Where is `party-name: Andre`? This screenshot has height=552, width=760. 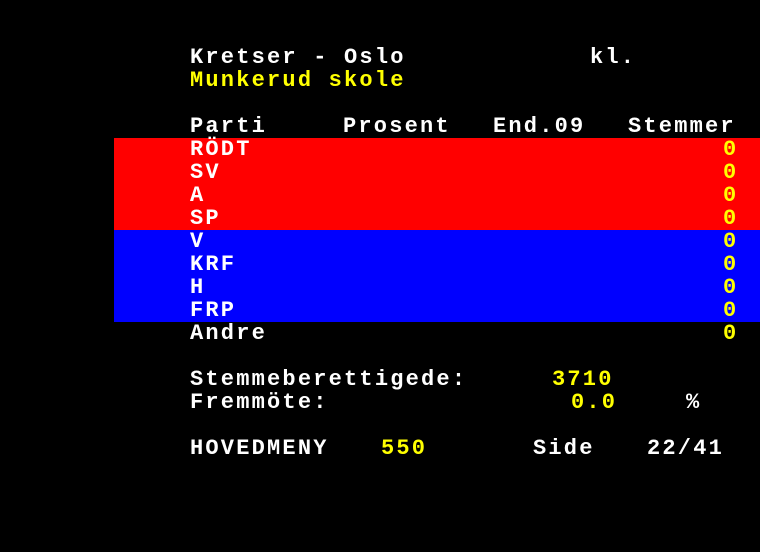
party-name: Andre is located at coordinates (229, 333).